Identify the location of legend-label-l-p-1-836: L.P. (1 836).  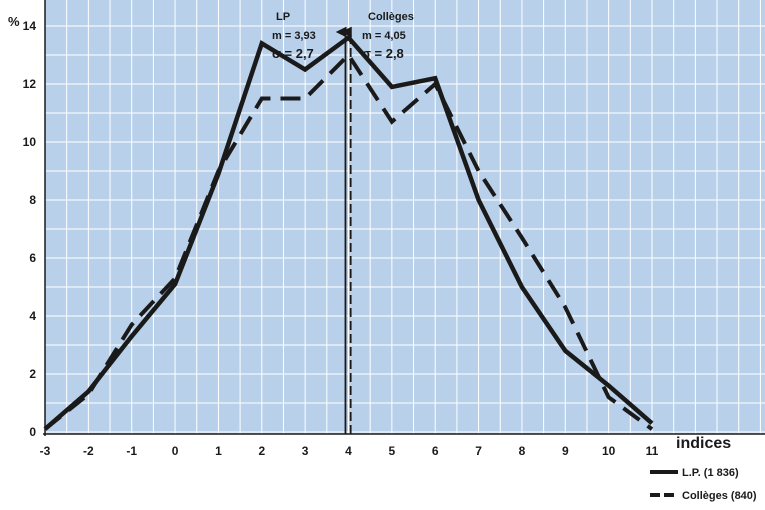
(710, 473).